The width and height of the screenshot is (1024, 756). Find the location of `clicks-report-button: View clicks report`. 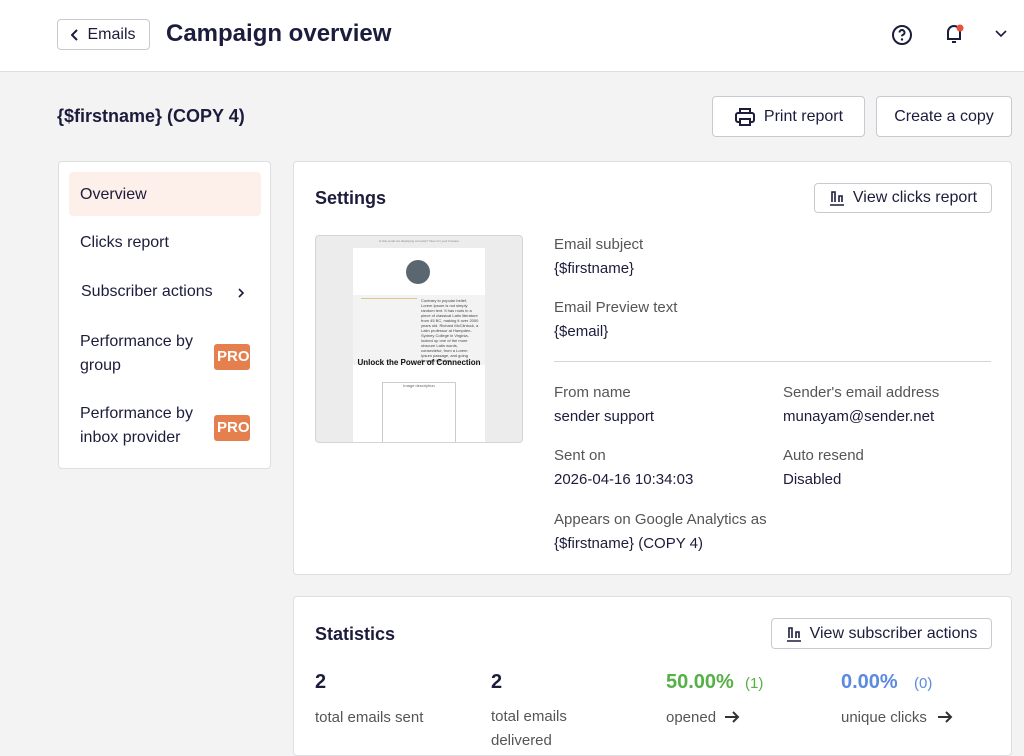

clicks-report-button: View clicks report is located at coordinates (903, 198).